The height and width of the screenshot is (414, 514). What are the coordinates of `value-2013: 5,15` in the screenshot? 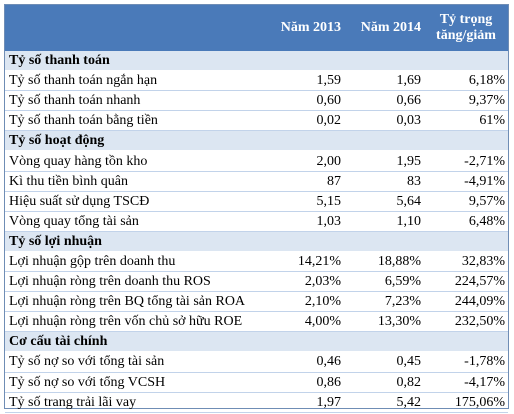 It's located at (304, 201).